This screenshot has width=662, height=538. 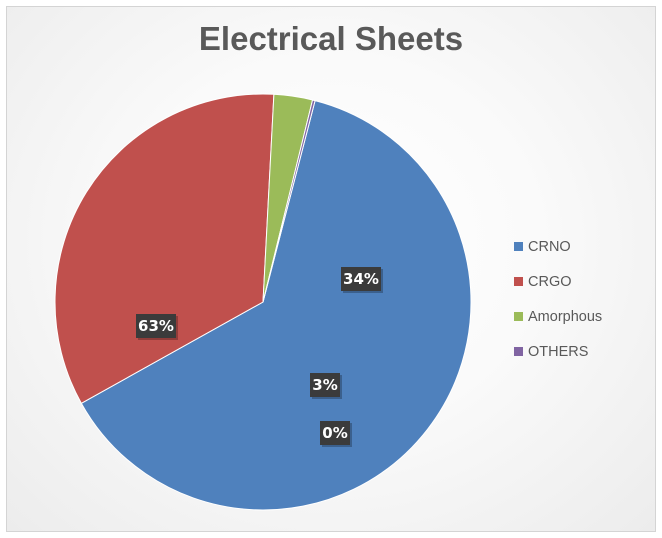 I want to click on pie-slice-others, so click(x=289, y=201).